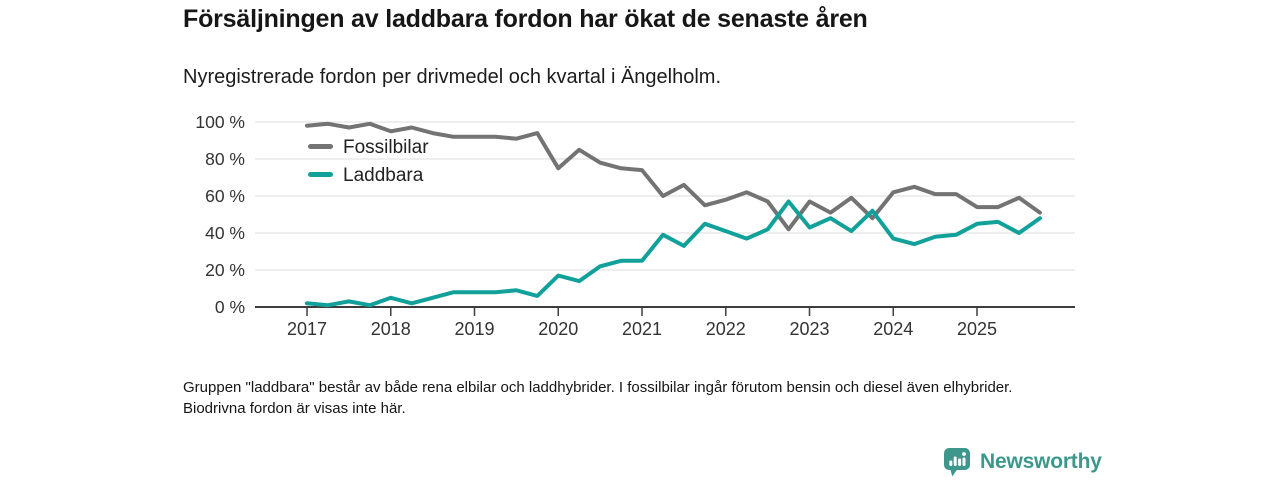 The height and width of the screenshot is (480, 1280). I want to click on x-tick-label: 2023, so click(809, 329).